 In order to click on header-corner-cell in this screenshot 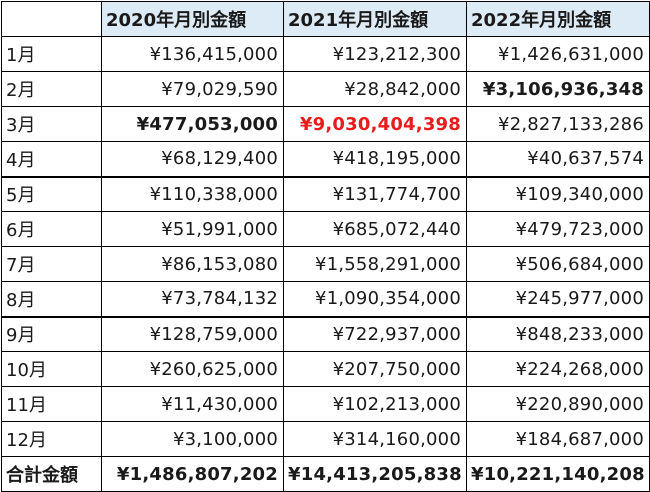, I will do `click(51, 19)`.